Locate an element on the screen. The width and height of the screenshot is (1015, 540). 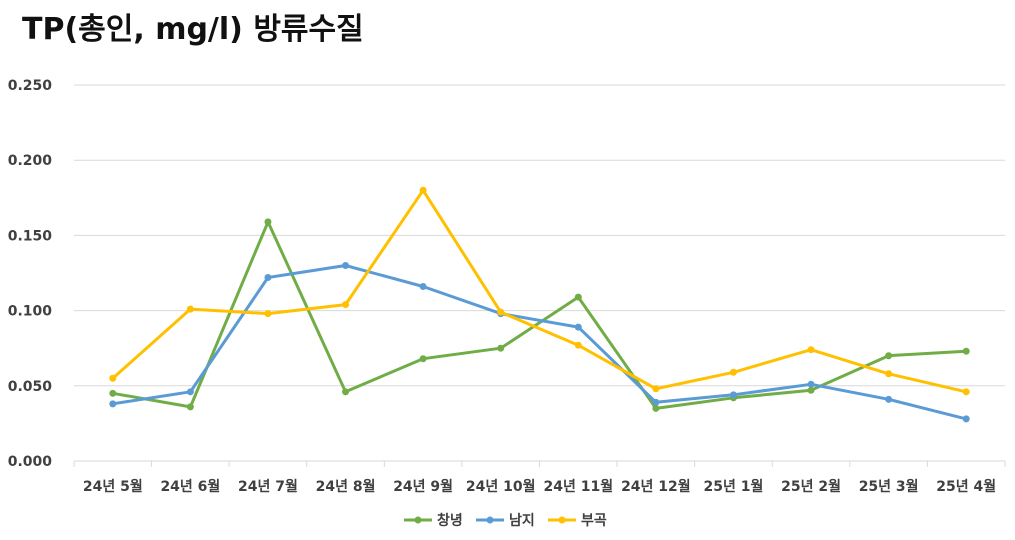
y-tick-label: 0.150 is located at coordinates (30, 236).